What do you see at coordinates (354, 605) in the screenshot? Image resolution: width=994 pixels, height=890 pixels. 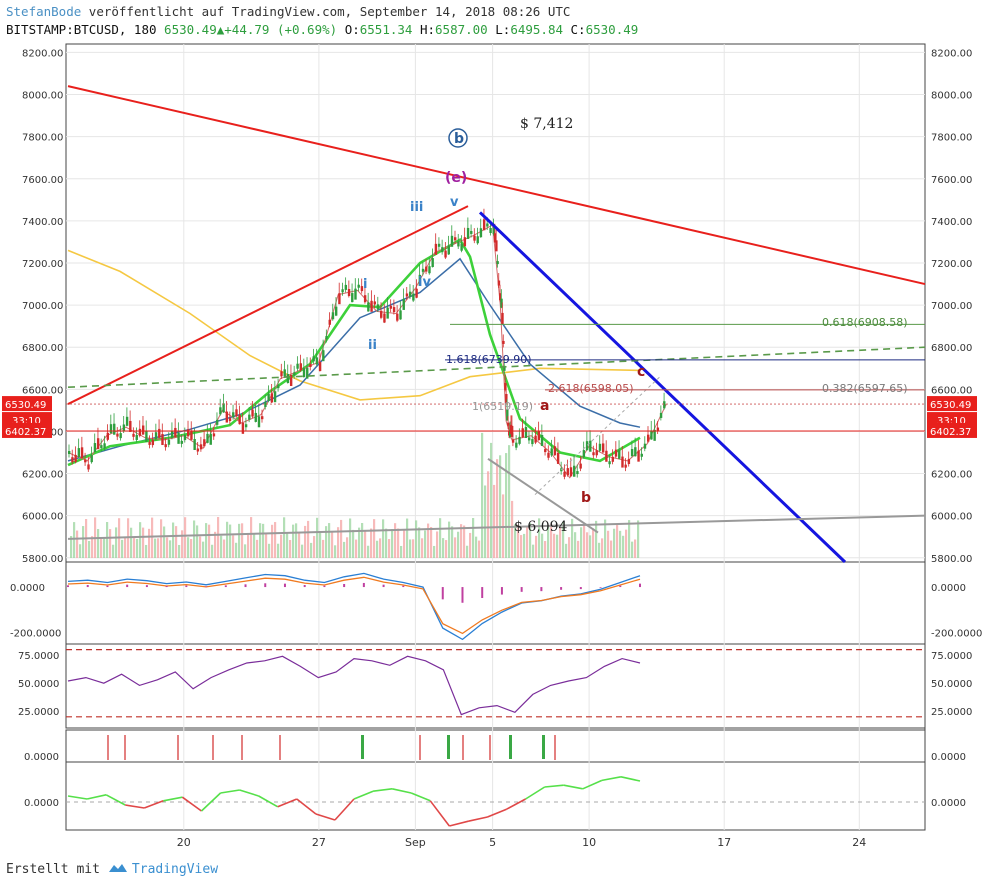 I see `signal-line` at bounding box center [354, 605].